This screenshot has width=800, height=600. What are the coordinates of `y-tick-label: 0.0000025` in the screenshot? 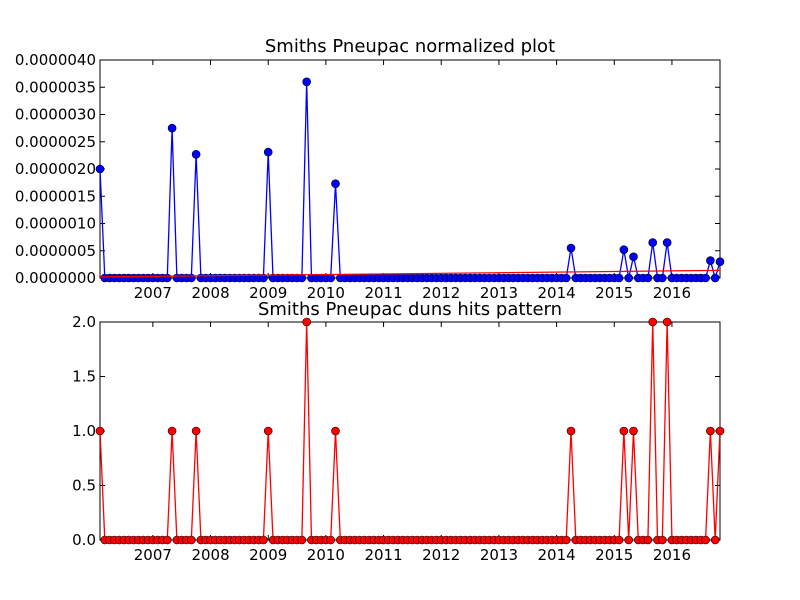 It's located at (55, 142).